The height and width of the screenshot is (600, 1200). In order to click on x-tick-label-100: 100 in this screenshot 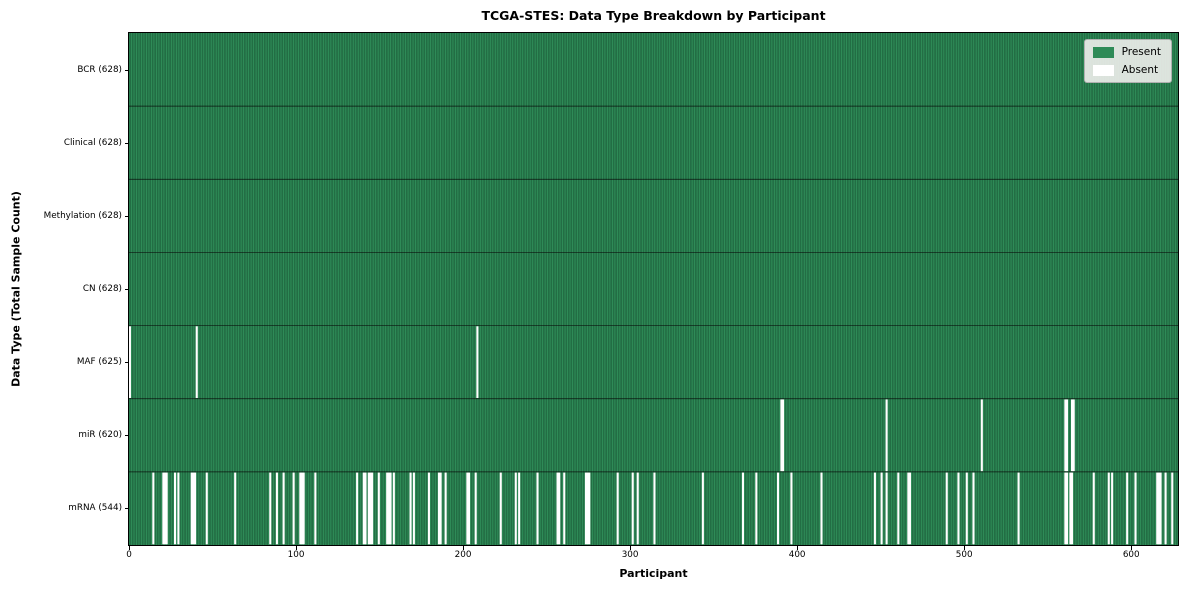, I will do `click(296, 555)`.